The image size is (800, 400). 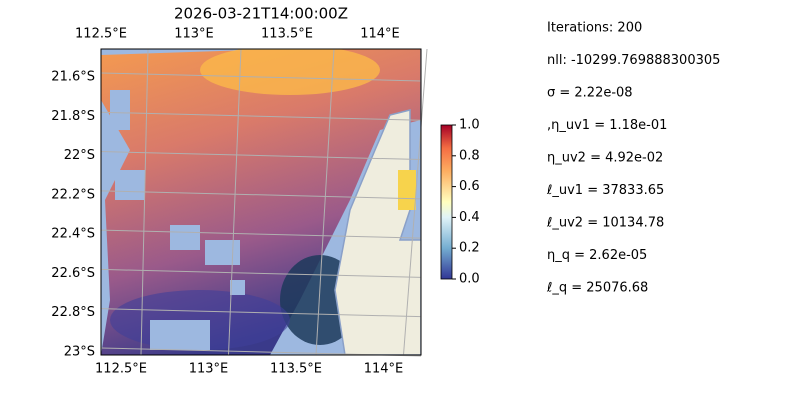 I want to click on lat-tick-label: 22.4°S, so click(x=73, y=234).